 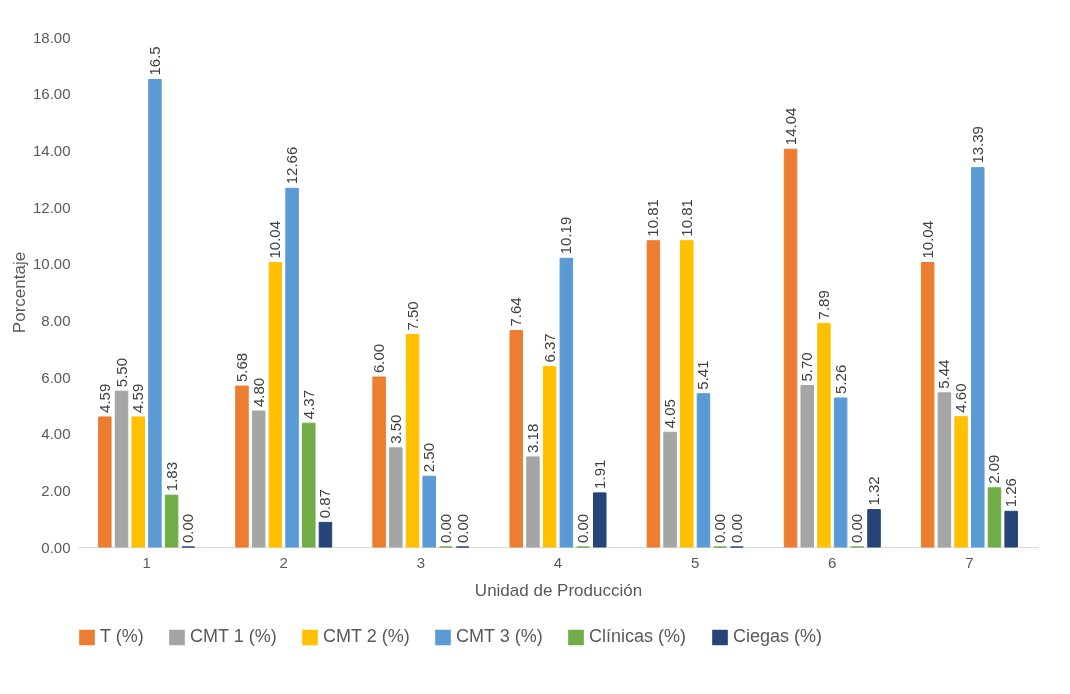 I want to click on data-label: 1.83, so click(x=171, y=476).